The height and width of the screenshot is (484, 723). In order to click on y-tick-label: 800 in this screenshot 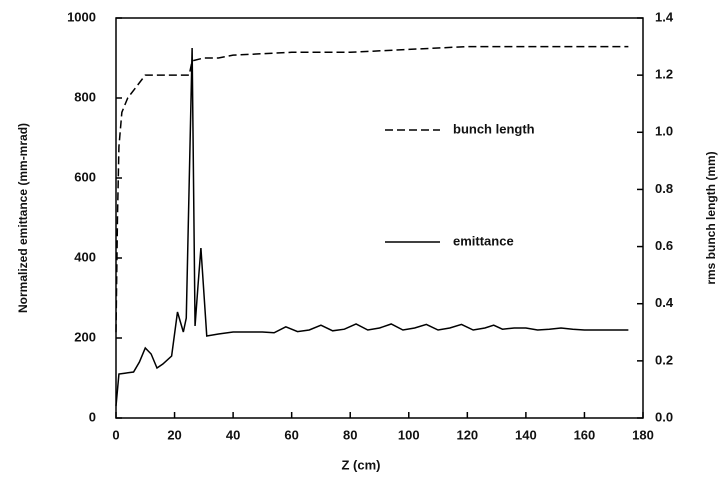, I will do `click(85, 96)`.